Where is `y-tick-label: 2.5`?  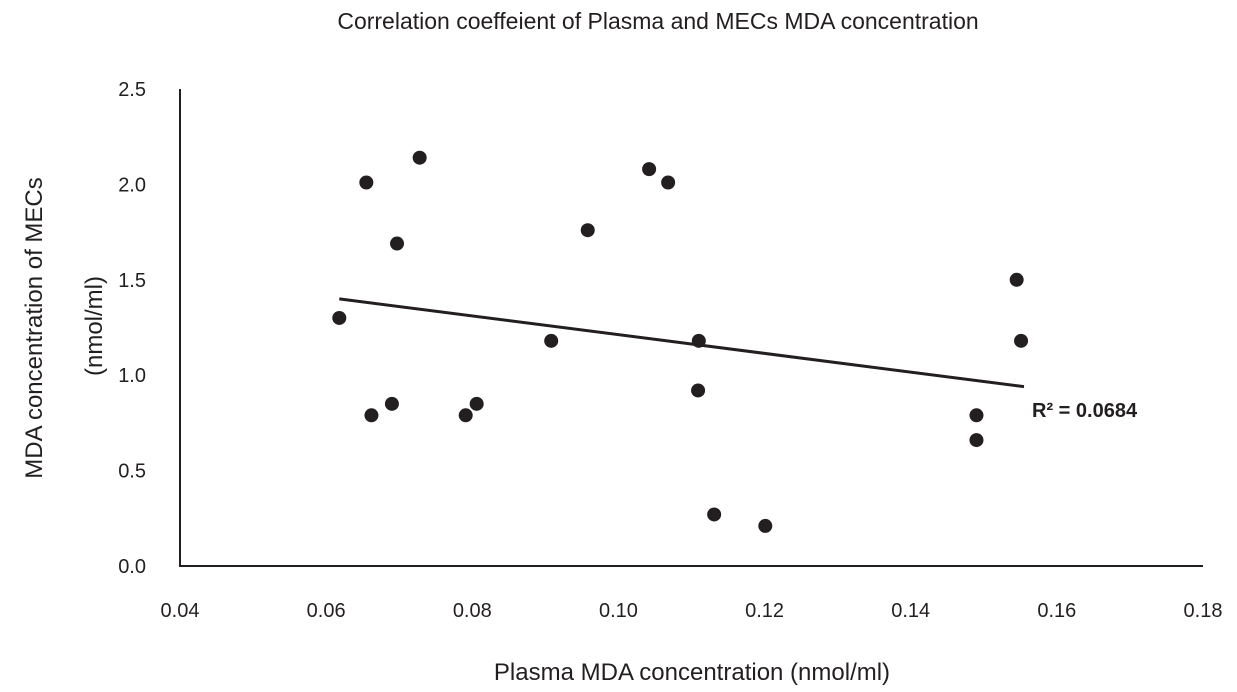 y-tick-label: 2.5 is located at coordinates (132, 90).